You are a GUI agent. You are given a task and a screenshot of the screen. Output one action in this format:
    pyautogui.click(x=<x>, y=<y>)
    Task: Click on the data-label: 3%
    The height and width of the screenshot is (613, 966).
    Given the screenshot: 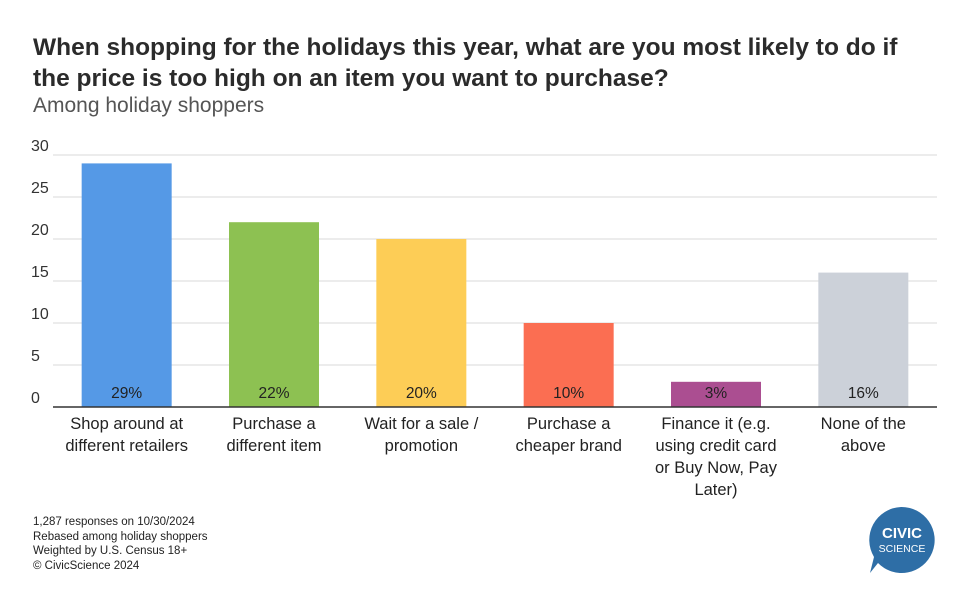 What is the action you would take?
    pyautogui.click(x=716, y=393)
    